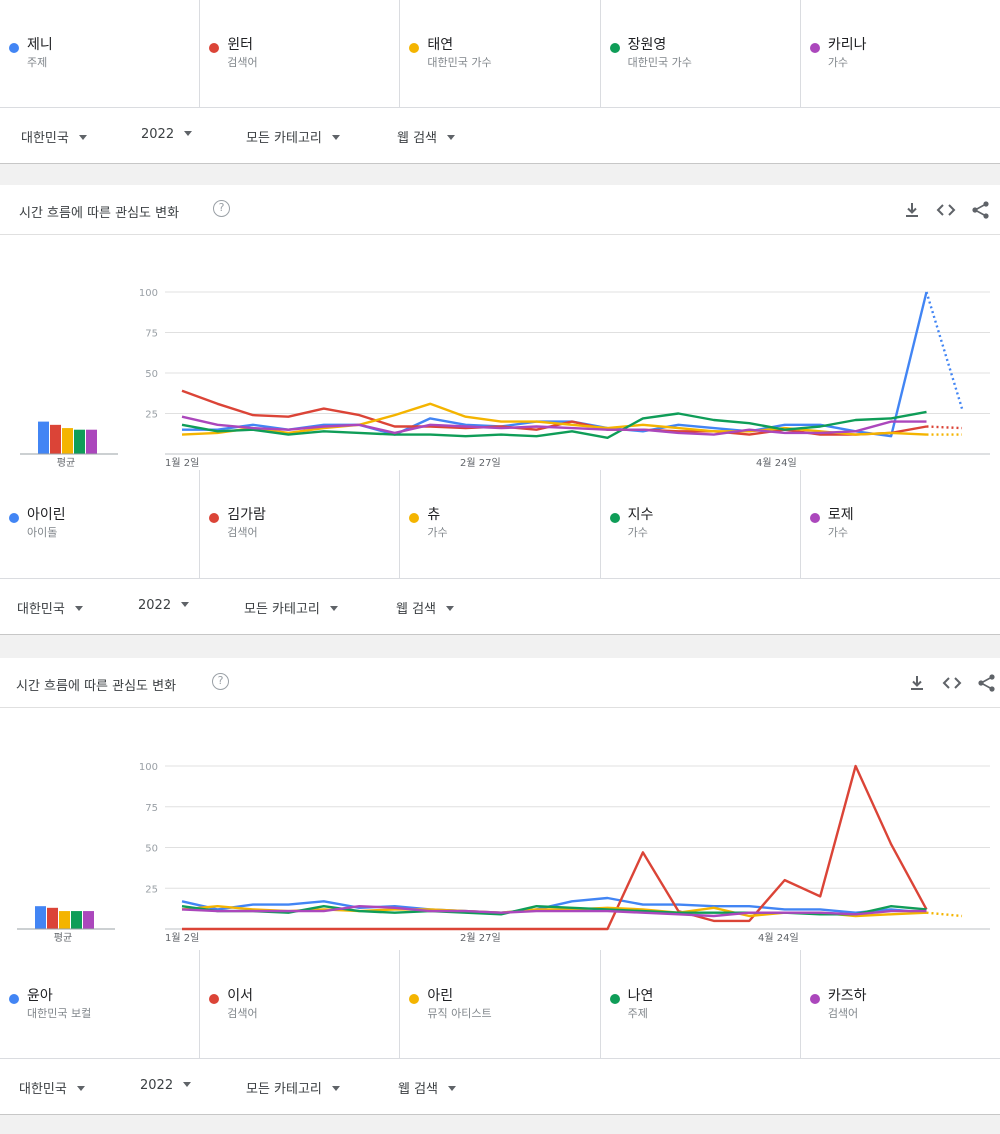  What do you see at coordinates (100, 524) in the screenshot?
I see `term-card: 아이린 아이돌` at bounding box center [100, 524].